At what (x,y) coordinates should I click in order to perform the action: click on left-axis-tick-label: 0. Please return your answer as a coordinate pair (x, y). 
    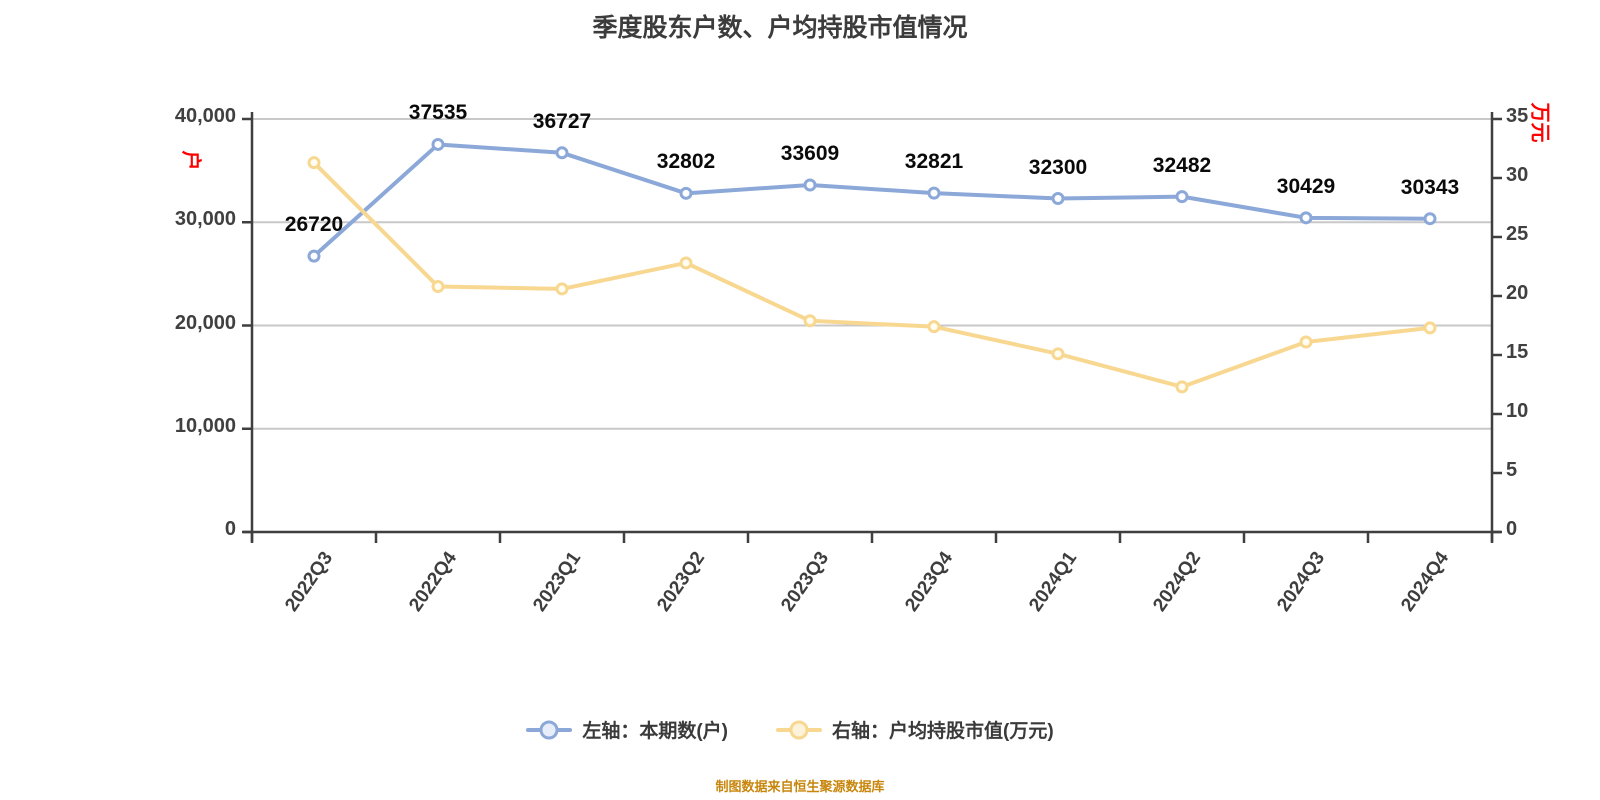
    Looking at the image, I should click on (230, 529).